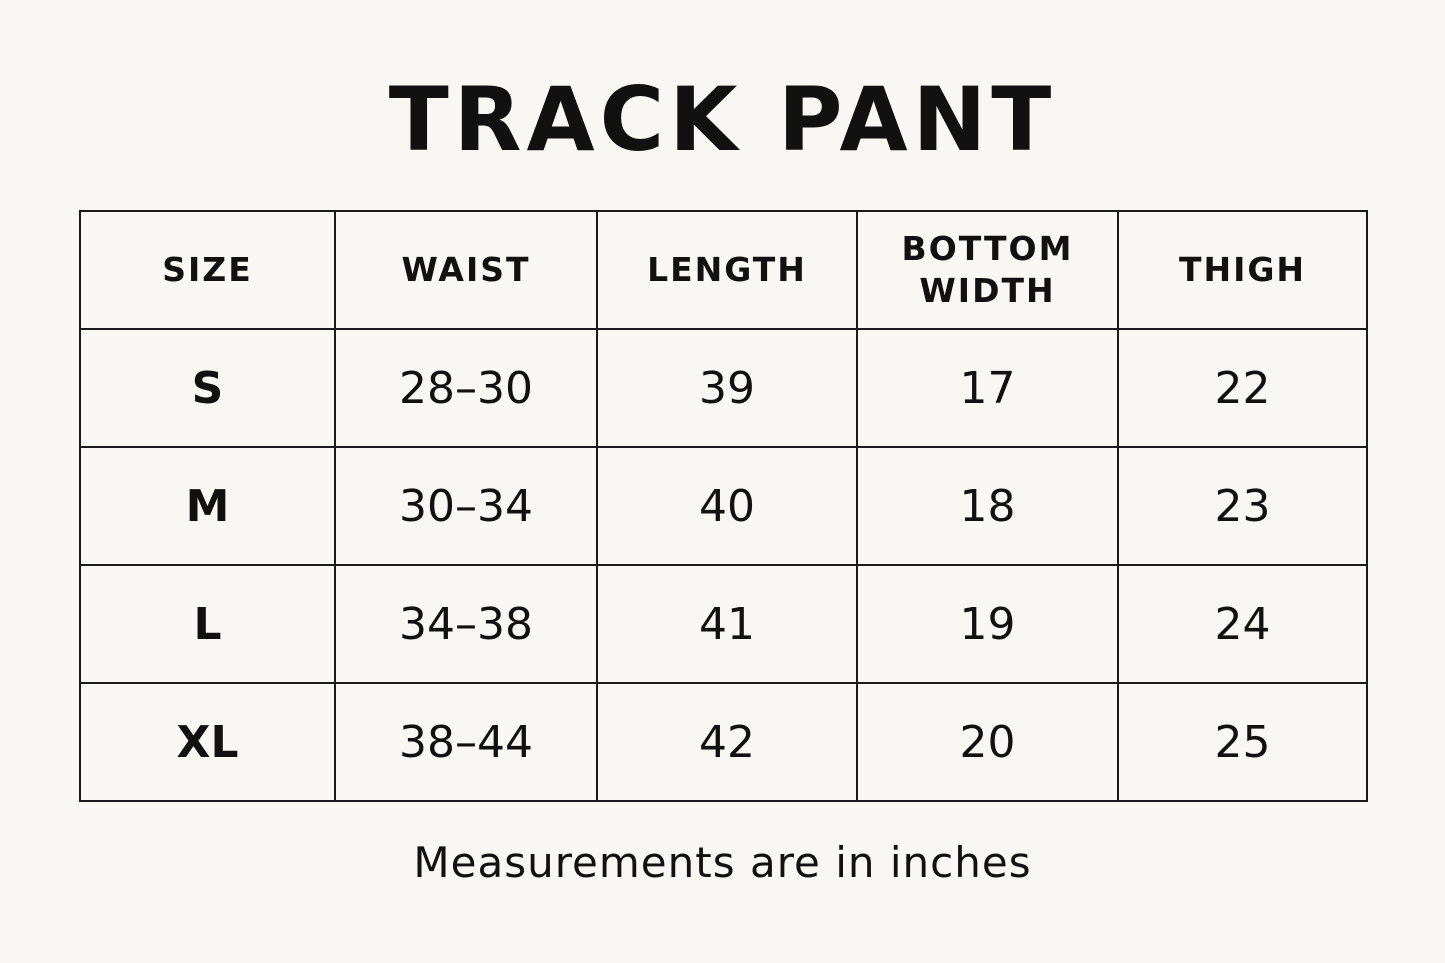 The height and width of the screenshot is (963, 1445). What do you see at coordinates (207, 624) in the screenshot?
I see `cell-size: L` at bounding box center [207, 624].